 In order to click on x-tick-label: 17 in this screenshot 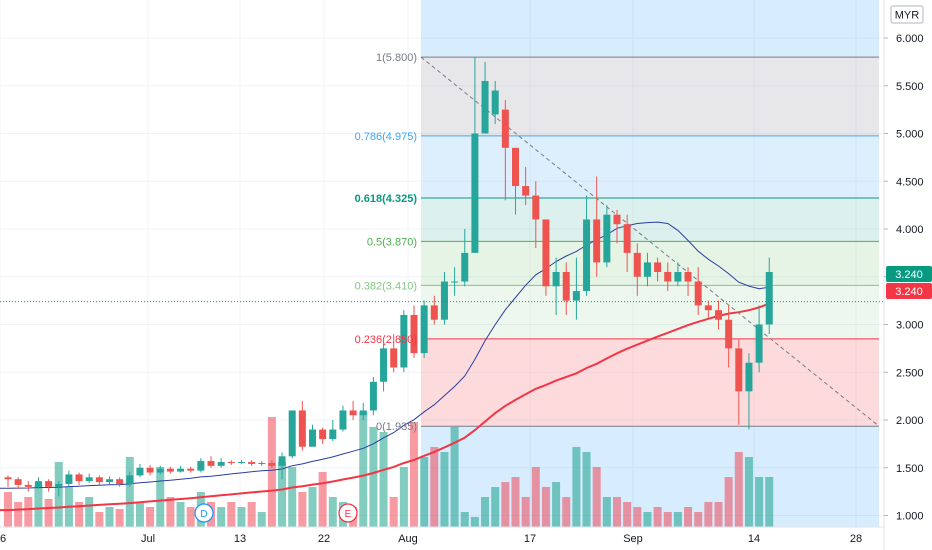, I will do `click(530, 539)`.